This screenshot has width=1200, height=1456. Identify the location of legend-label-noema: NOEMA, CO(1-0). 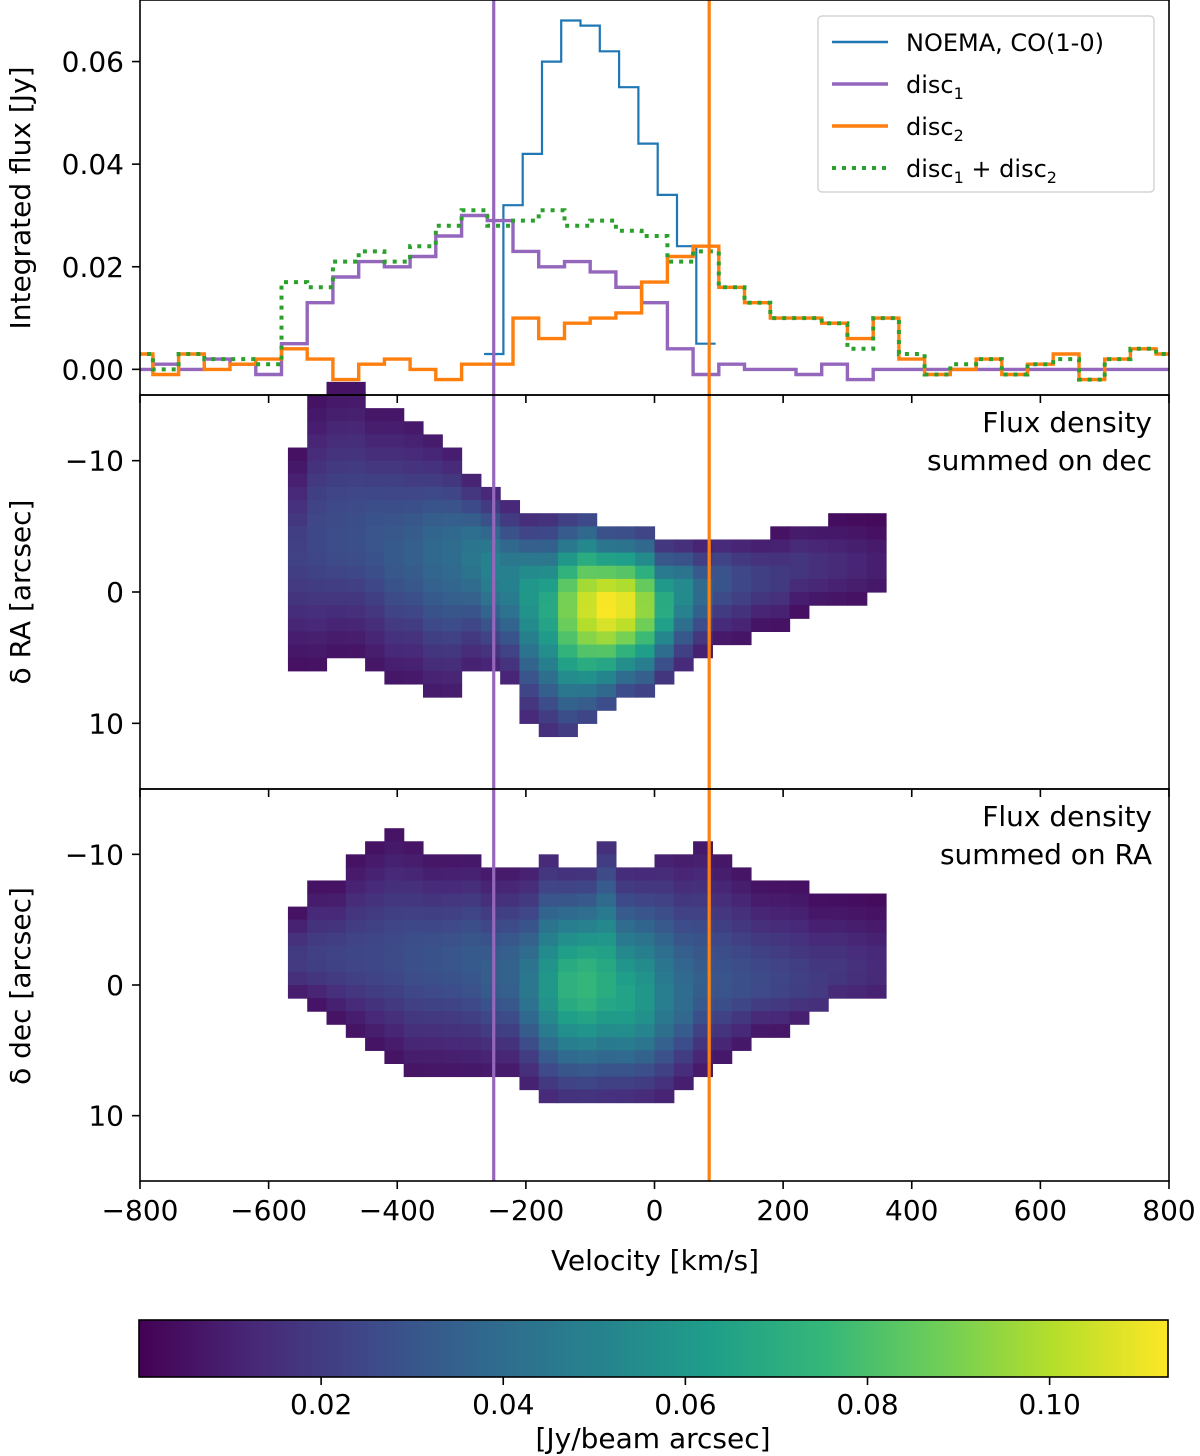
(1005, 43).